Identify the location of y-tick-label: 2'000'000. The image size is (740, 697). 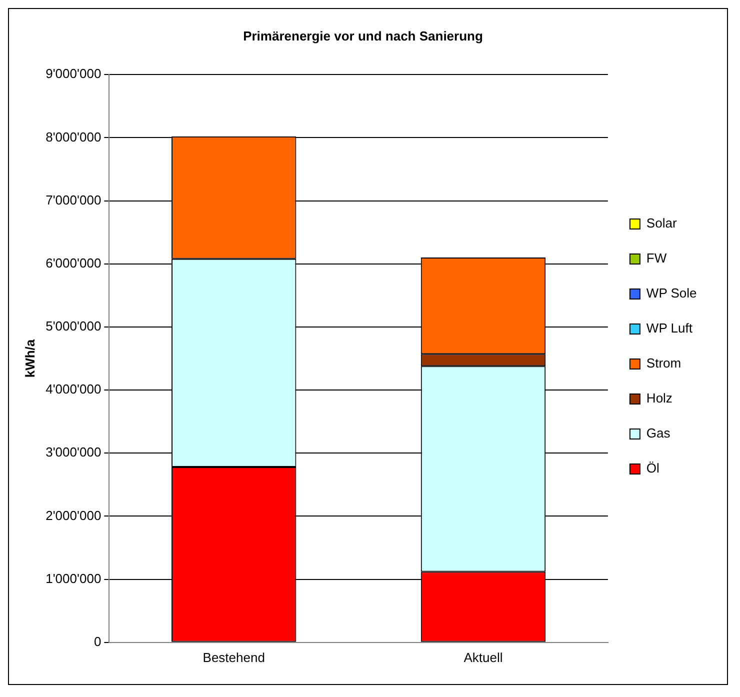
(74, 515).